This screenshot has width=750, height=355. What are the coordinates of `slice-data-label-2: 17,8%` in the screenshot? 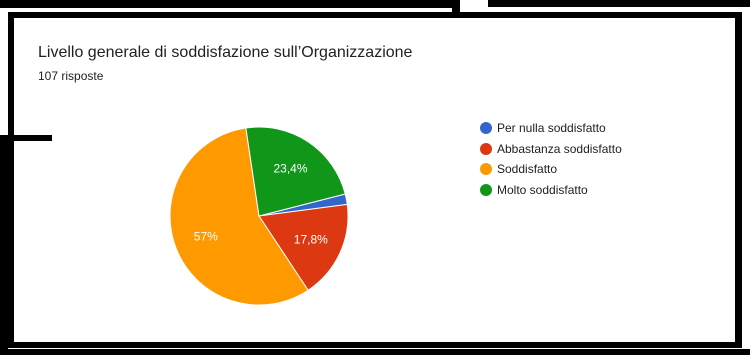 It's located at (311, 240).